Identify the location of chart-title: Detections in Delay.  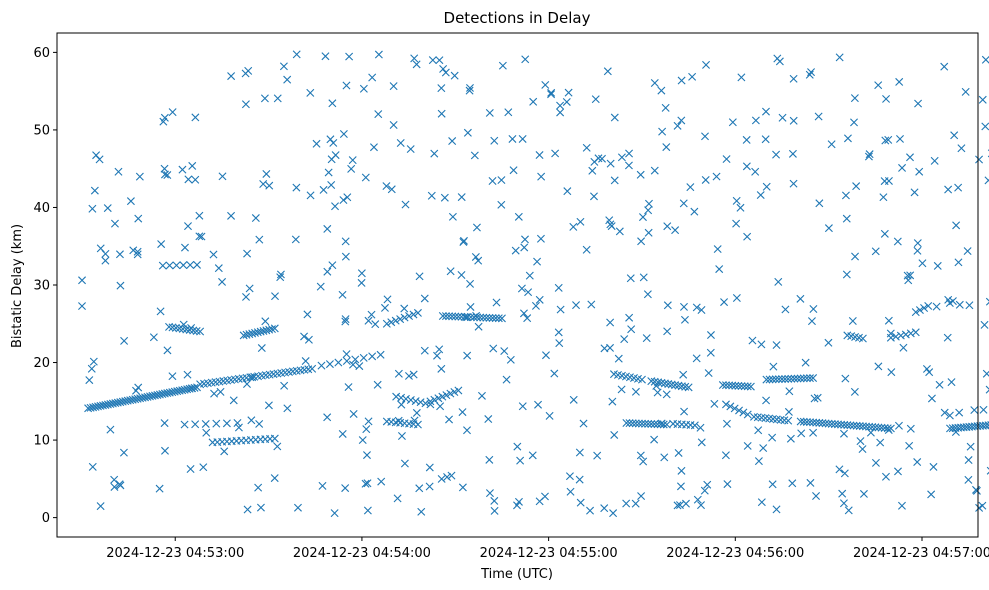
(517, 18).